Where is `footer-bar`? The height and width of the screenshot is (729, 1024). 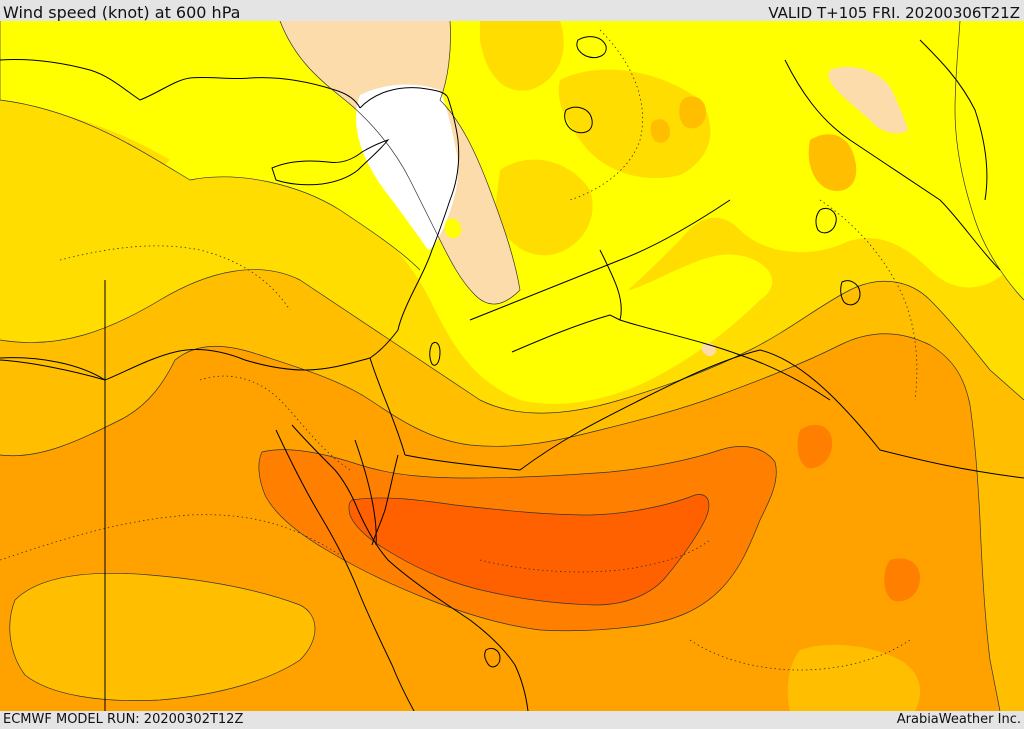 footer-bar is located at coordinates (512, 720).